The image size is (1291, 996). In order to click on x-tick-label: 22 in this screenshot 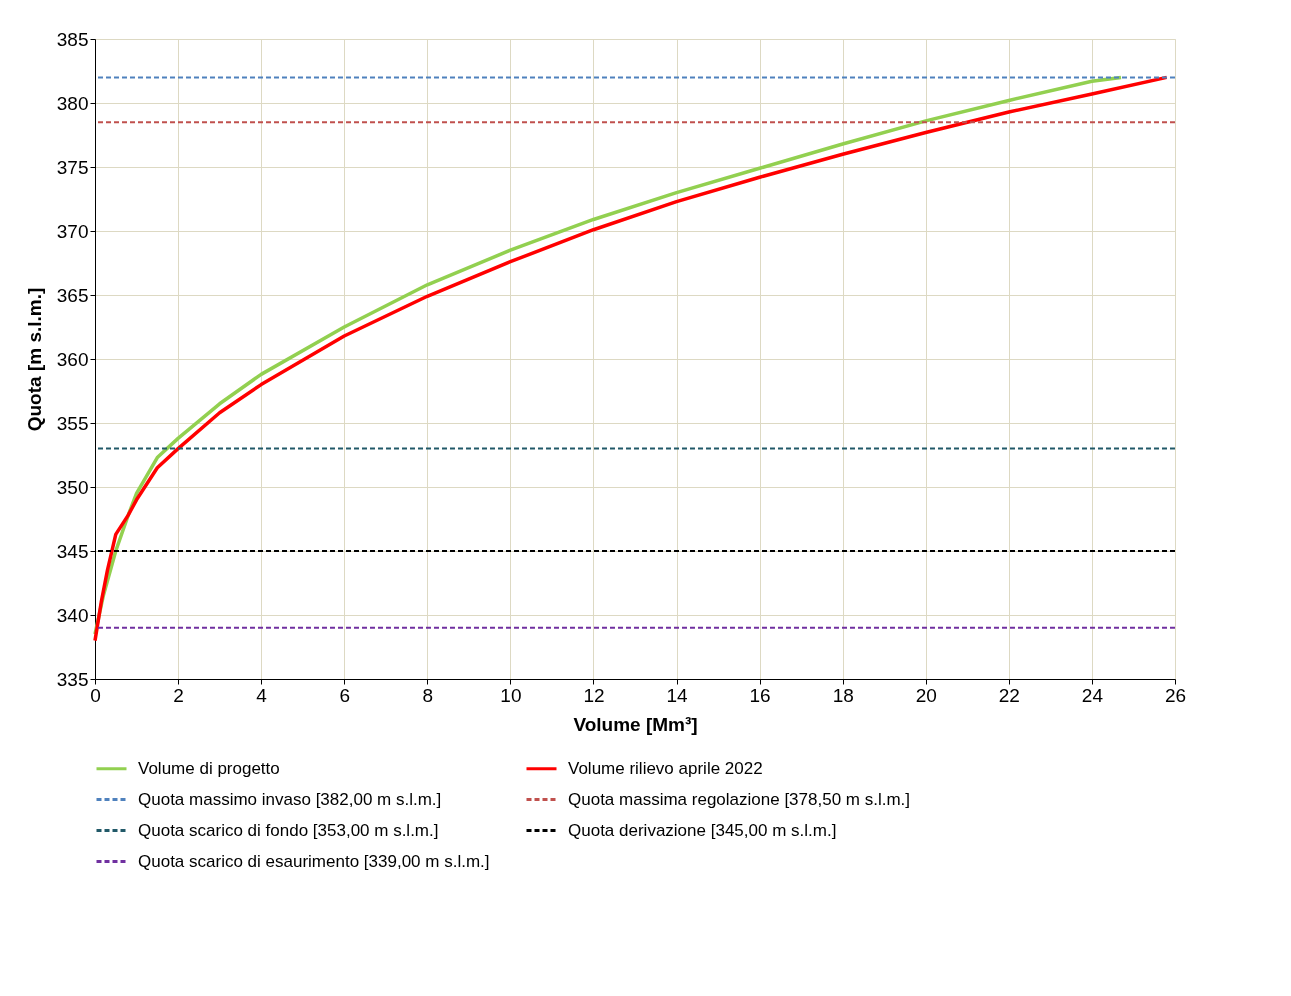, I will do `click(1009, 695)`.